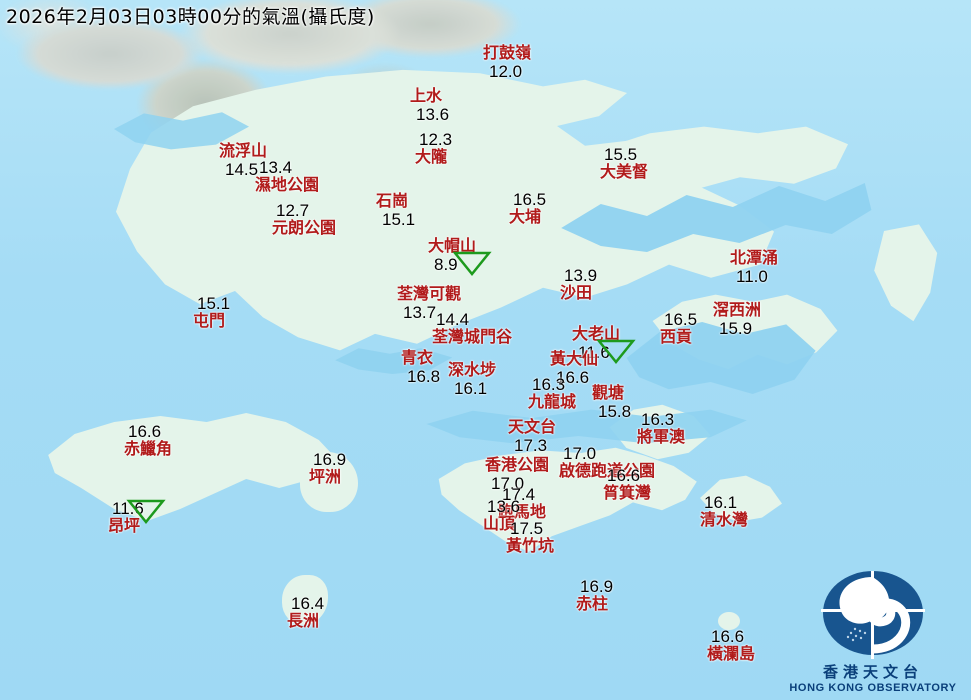  Describe the element at coordinates (399, 219) in the screenshot. I see `station-temperature: 15.1` at that location.